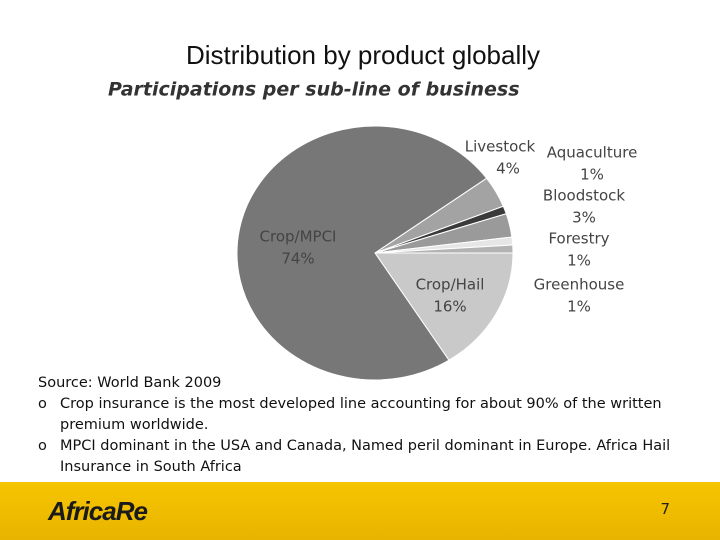 This screenshot has height=540, width=720. Describe the element at coordinates (314, 90) in the screenshot. I see `chart-title: Participations per sub-line of business` at that location.